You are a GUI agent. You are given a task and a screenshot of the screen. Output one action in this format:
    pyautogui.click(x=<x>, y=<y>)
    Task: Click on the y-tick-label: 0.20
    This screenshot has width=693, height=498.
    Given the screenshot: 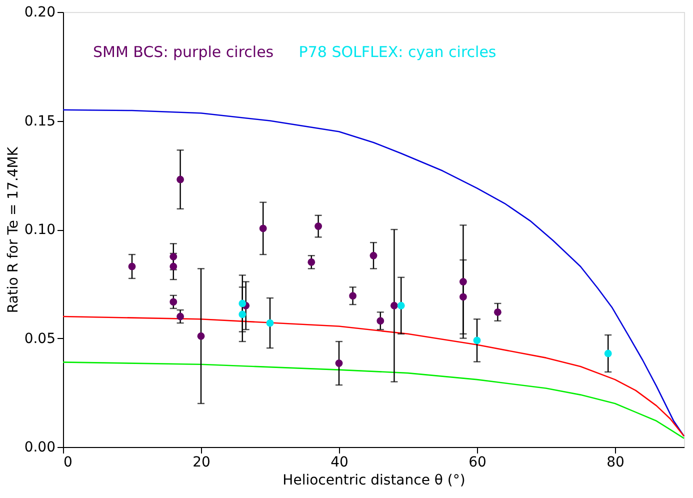 What is the action you would take?
    pyautogui.click(x=40, y=12)
    